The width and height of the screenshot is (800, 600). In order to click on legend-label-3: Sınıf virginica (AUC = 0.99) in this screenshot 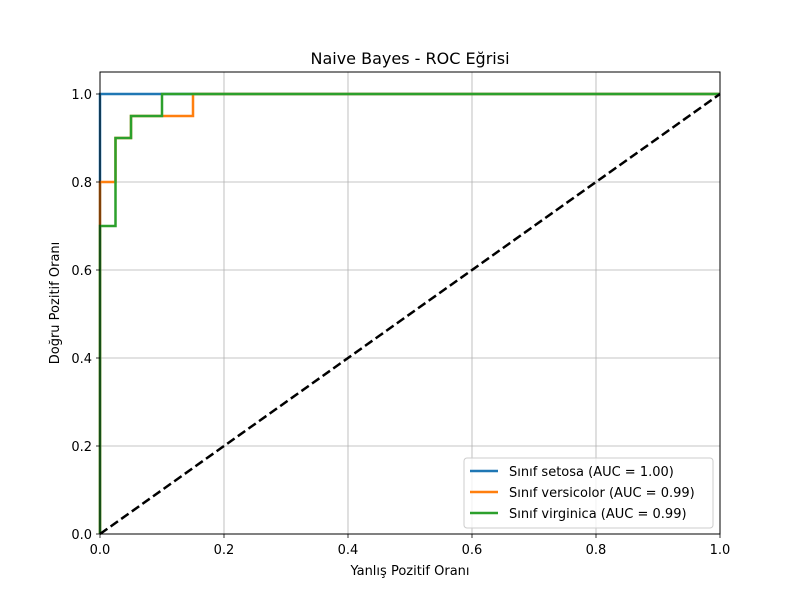, I will do `click(598, 514)`.